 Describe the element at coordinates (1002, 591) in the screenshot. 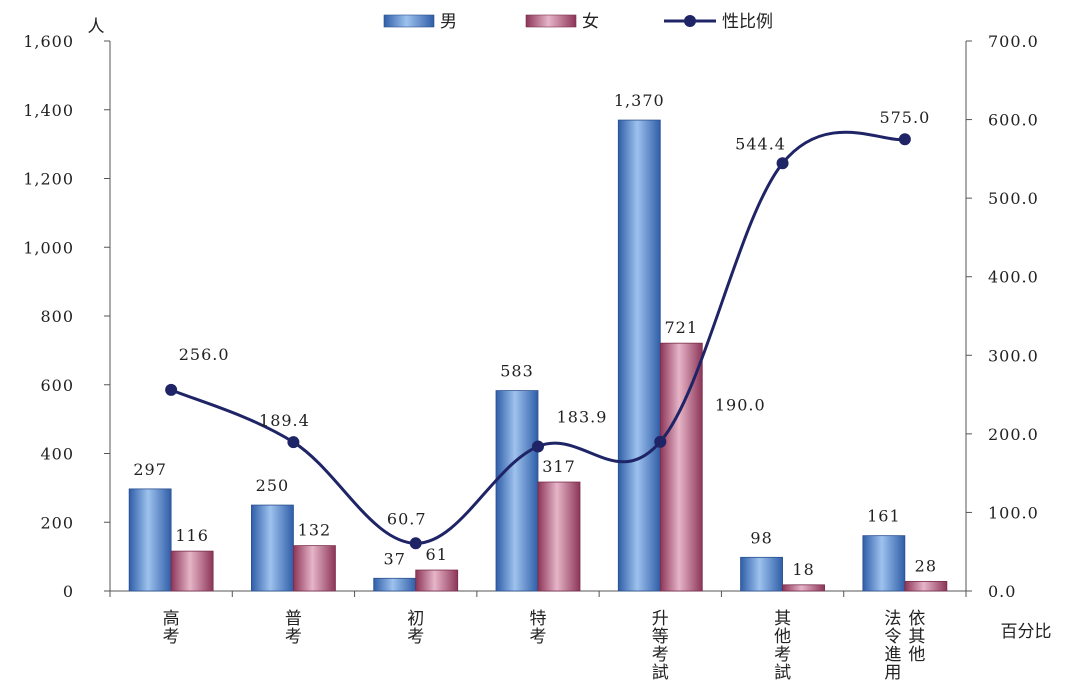

I see `right-tick-label: 0.0` at that location.